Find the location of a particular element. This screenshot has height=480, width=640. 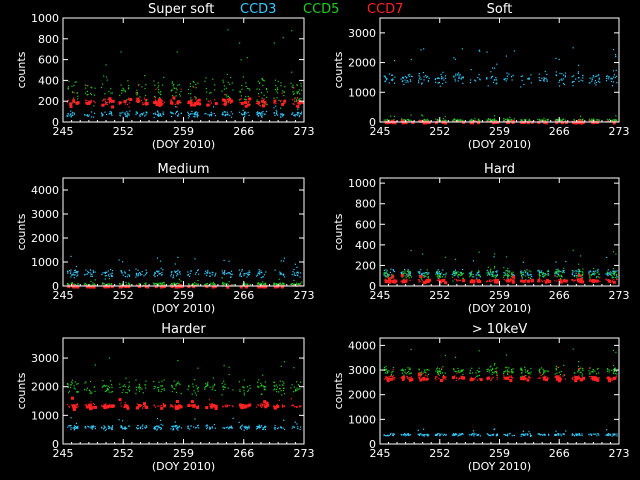

plot-frame is located at coordinates (183, 391).